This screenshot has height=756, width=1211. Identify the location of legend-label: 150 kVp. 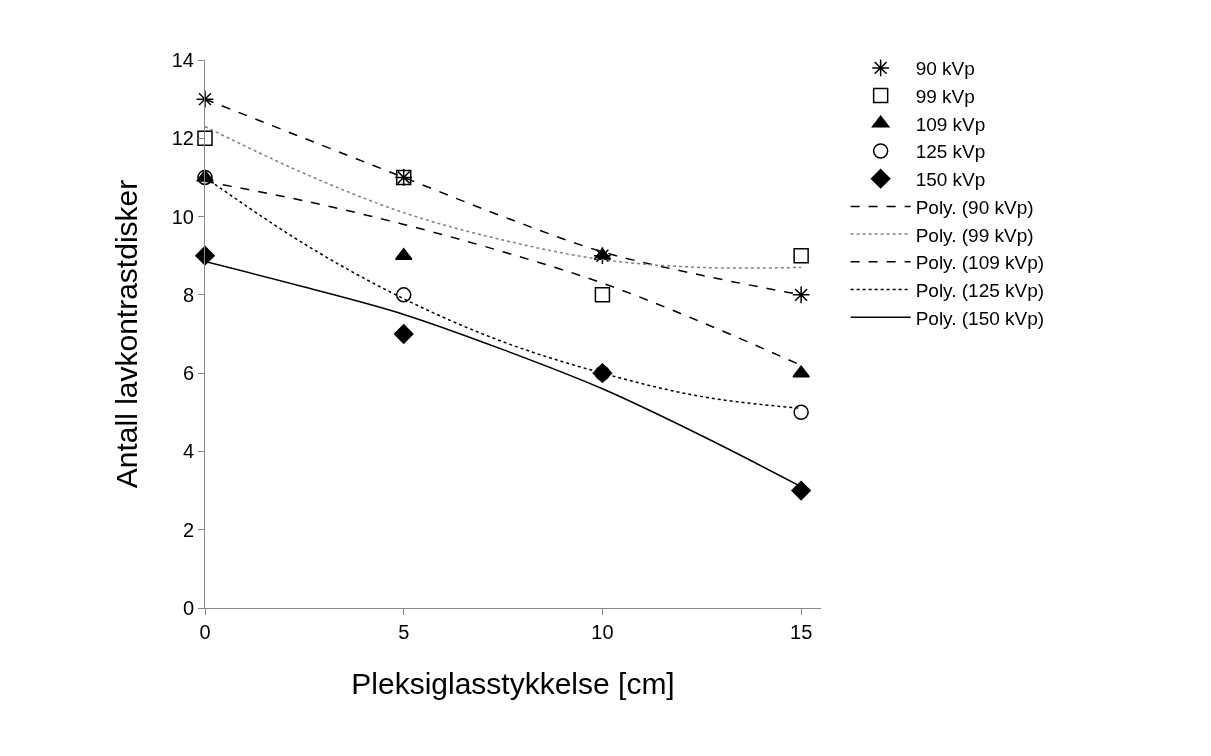
(950, 180).